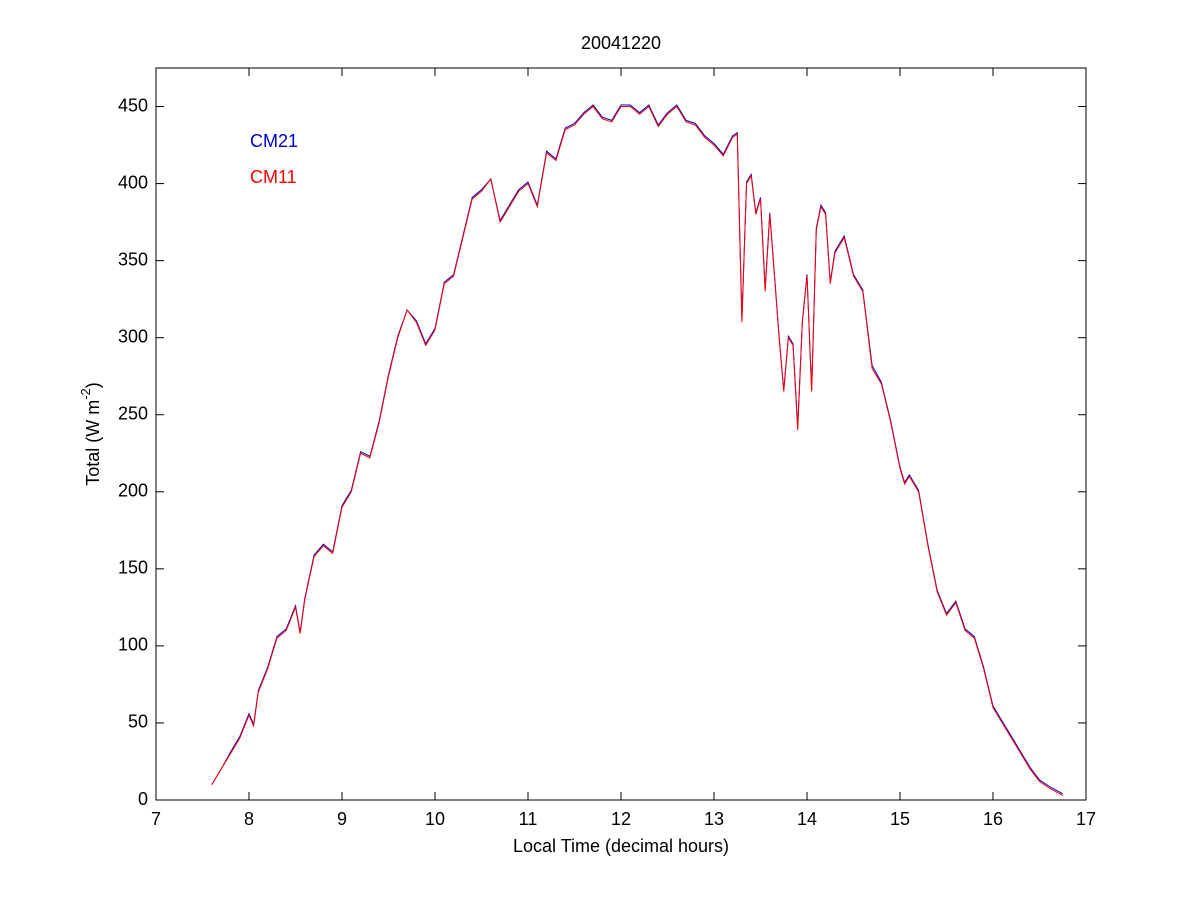 The image size is (1200, 900). I want to click on y-axis-label: Total (W m-2), so click(90, 434).